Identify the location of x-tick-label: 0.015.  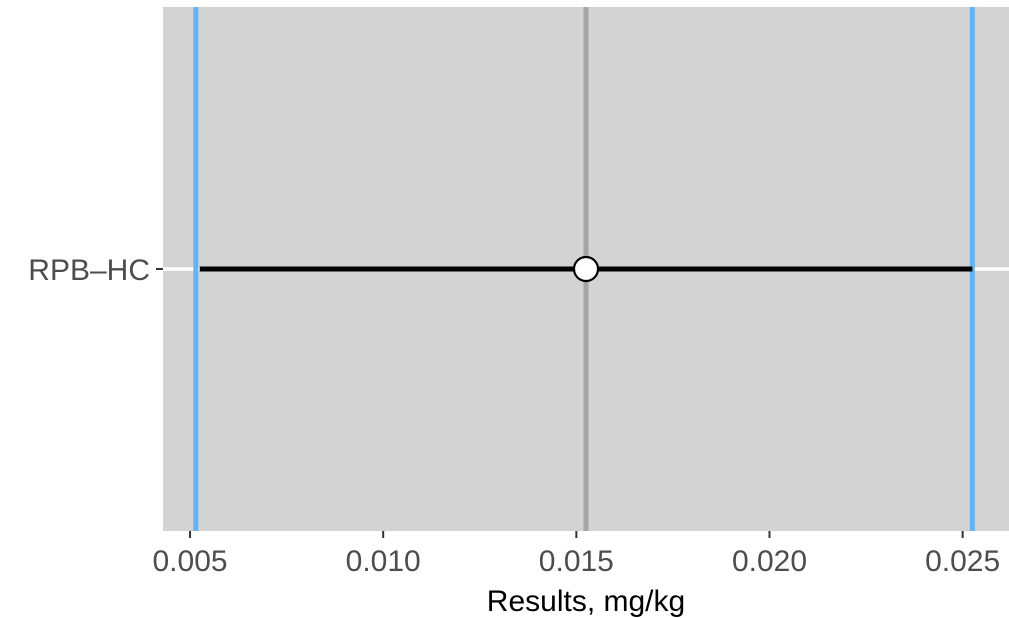
(576, 561).